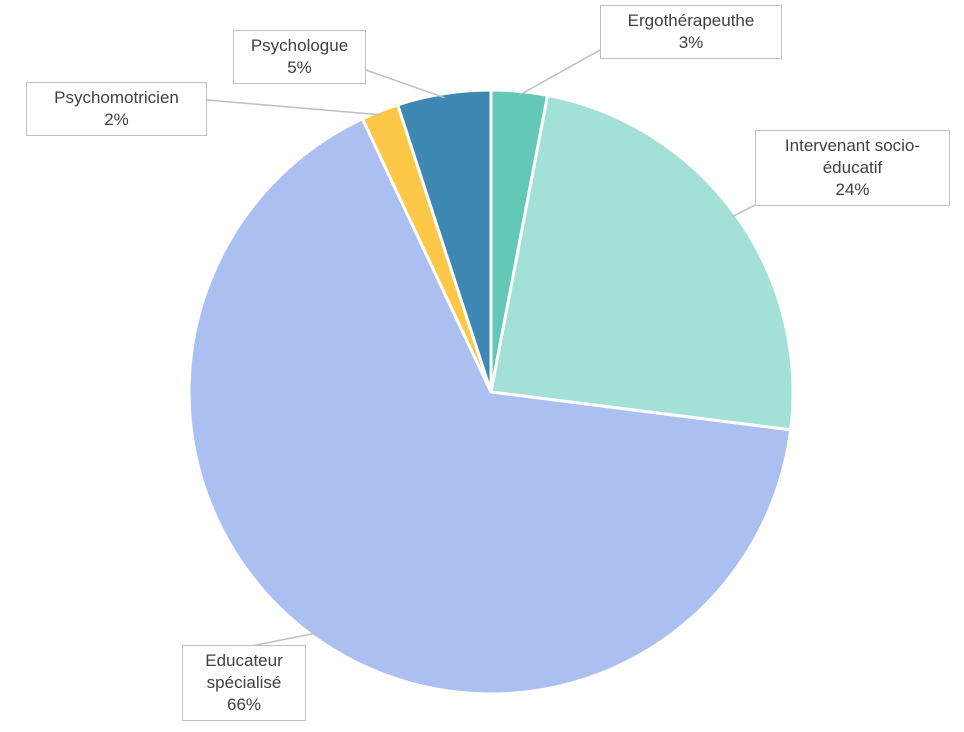 The width and height of the screenshot is (964, 732). What do you see at coordinates (852, 189) in the screenshot?
I see `label-value: 24%` at bounding box center [852, 189].